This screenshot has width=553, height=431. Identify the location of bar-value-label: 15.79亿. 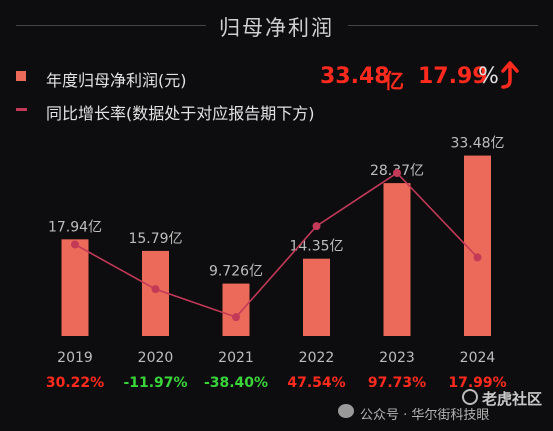
(155, 239).